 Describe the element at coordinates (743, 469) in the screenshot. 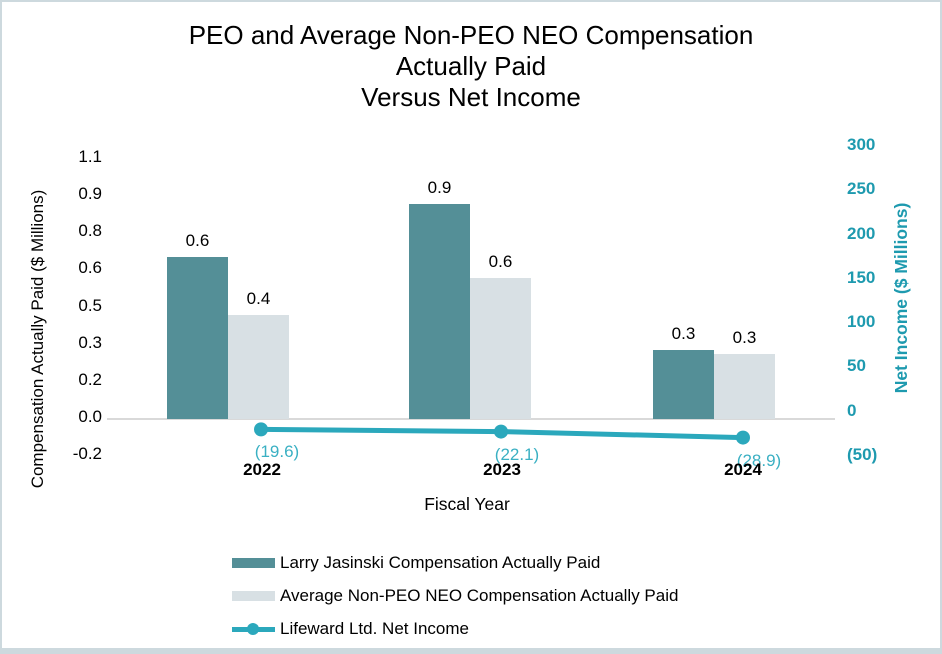

I see `x-category-label: 2024` at that location.